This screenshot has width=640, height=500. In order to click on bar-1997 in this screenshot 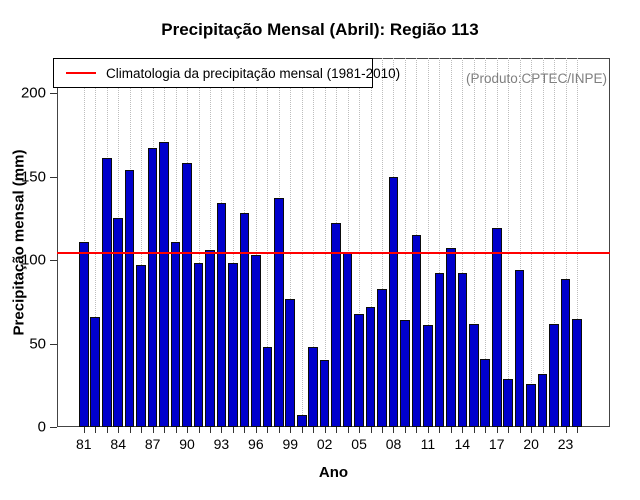, I will do `click(267, 386)`.